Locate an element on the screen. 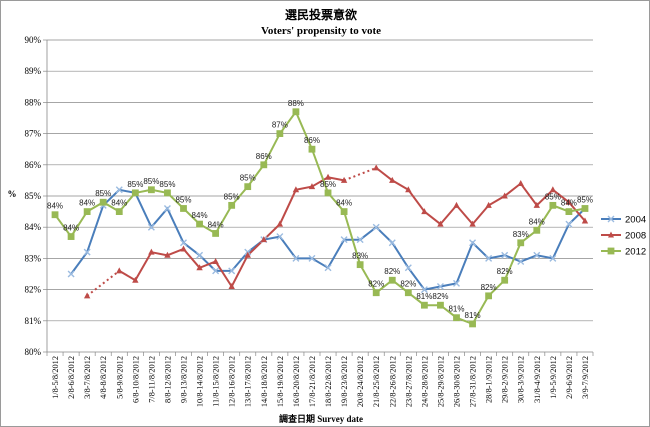 This screenshot has width=650, height=427. y-tick-label: 83% is located at coordinates (33, 258).